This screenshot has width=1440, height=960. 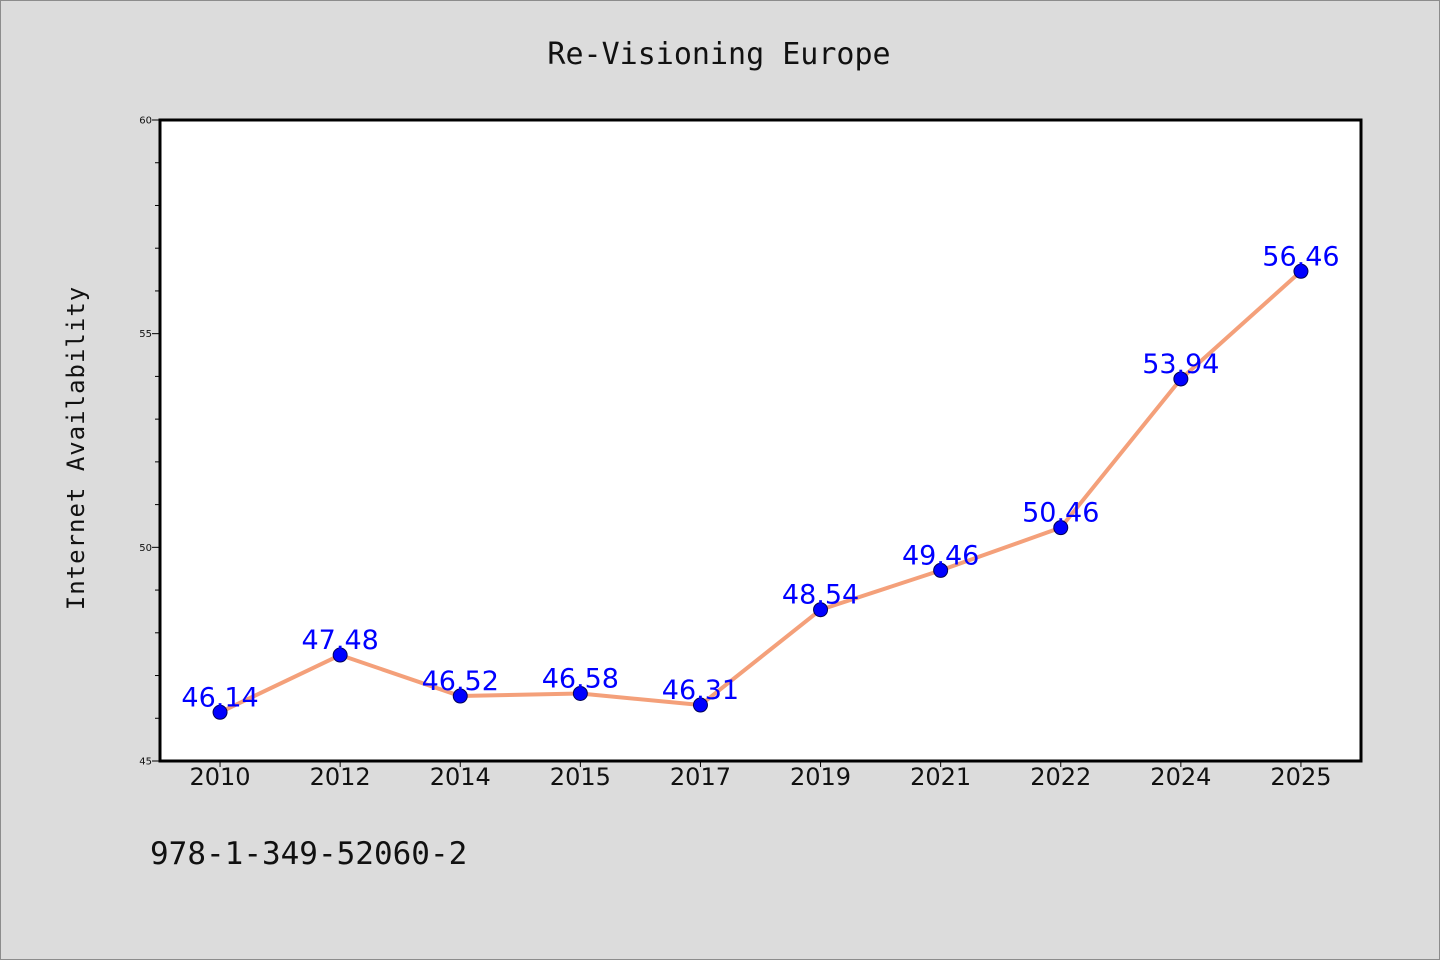 I want to click on y-tick-label: 50, so click(x=145, y=548).